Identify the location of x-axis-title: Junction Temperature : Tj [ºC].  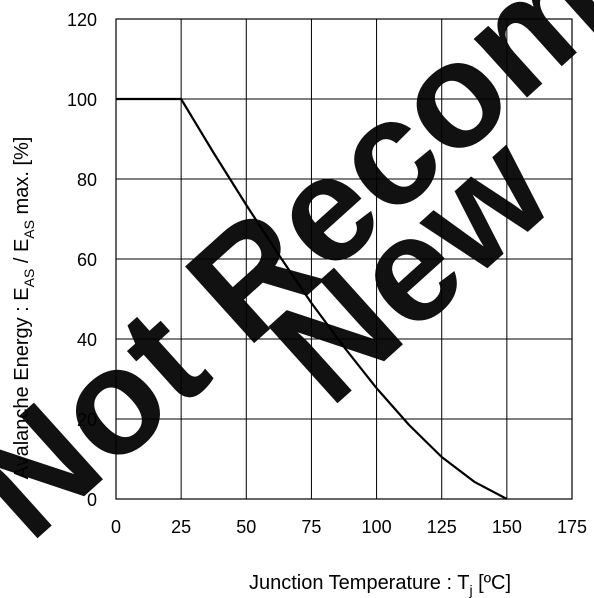
(380, 585).